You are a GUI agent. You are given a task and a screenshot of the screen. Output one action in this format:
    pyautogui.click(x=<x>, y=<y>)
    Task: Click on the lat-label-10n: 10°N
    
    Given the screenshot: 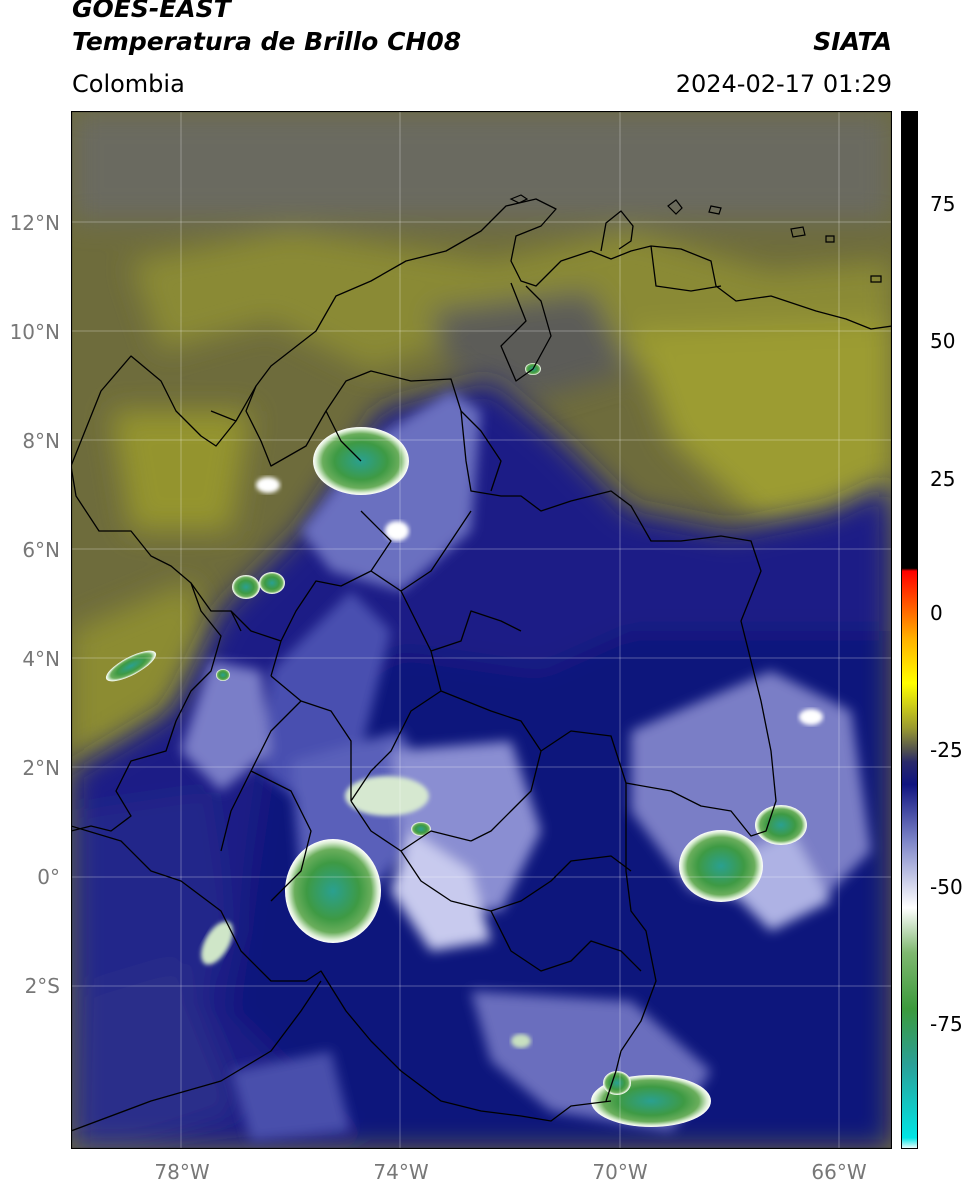 What is the action you would take?
    pyautogui.click(x=34, y=332)
    